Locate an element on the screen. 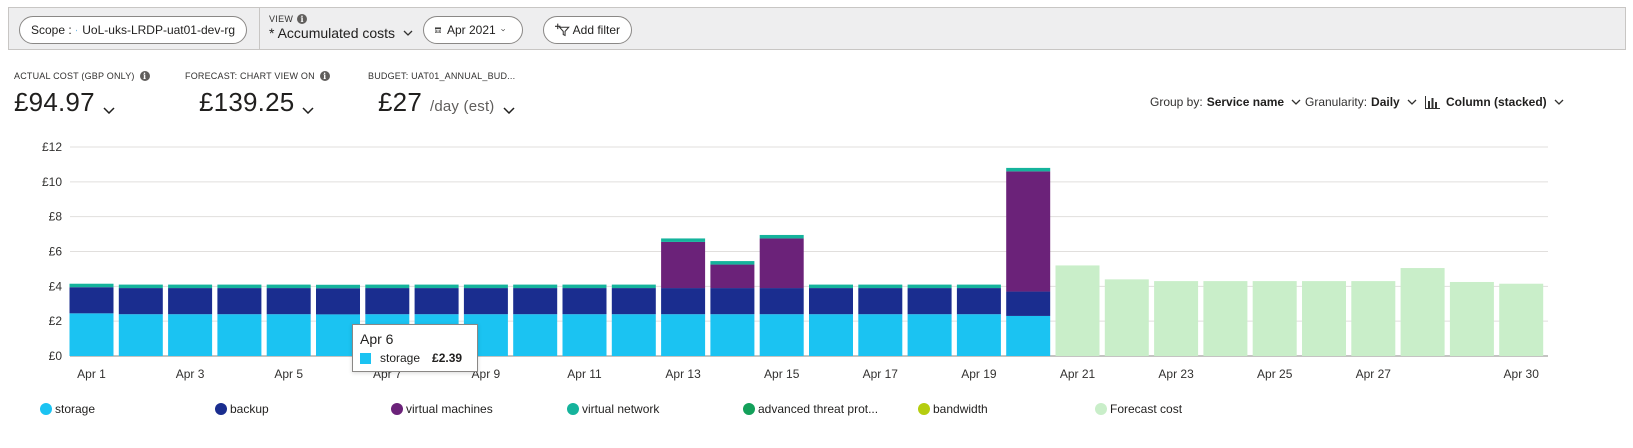  actual-cost-value: £94.97 is located at coordinates (54, 102).